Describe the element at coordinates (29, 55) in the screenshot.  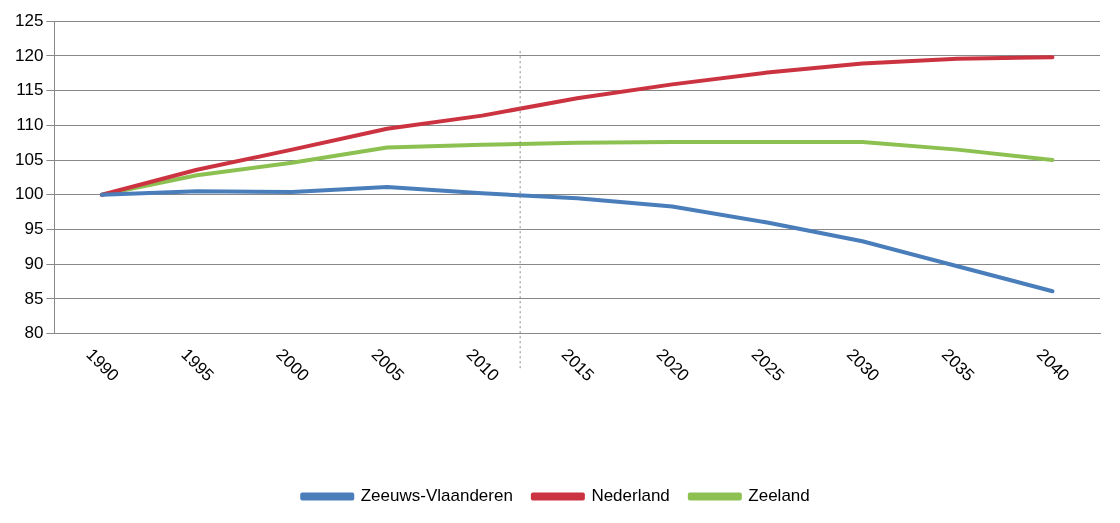
I see `y-tick-label: 120` at that location.